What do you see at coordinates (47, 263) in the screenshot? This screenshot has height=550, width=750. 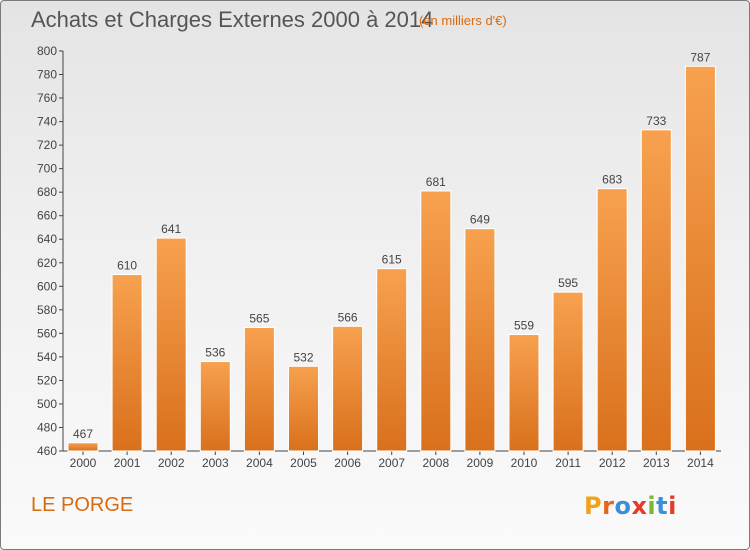 I see `y-tick-label: 620` at bounding box center [47, 263].